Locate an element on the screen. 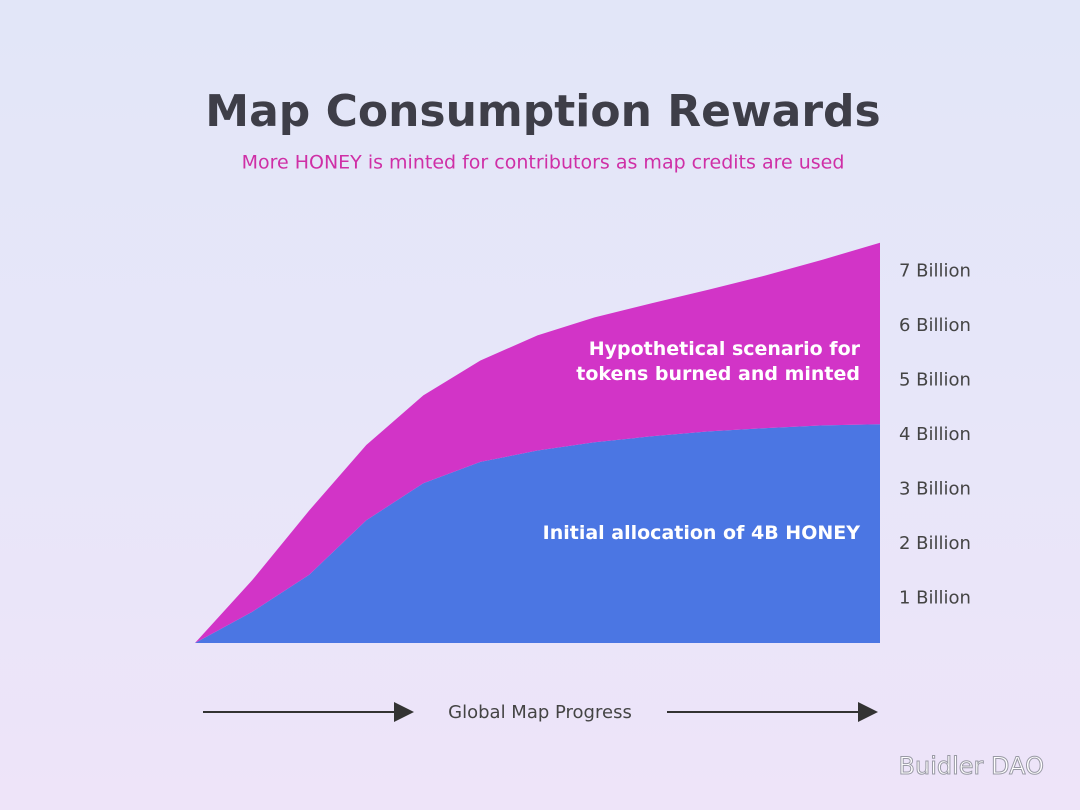 The height and width of the screenshot is (810, 1080). x-axis-label: Global Map Progress is located at coordinates (540, 712).